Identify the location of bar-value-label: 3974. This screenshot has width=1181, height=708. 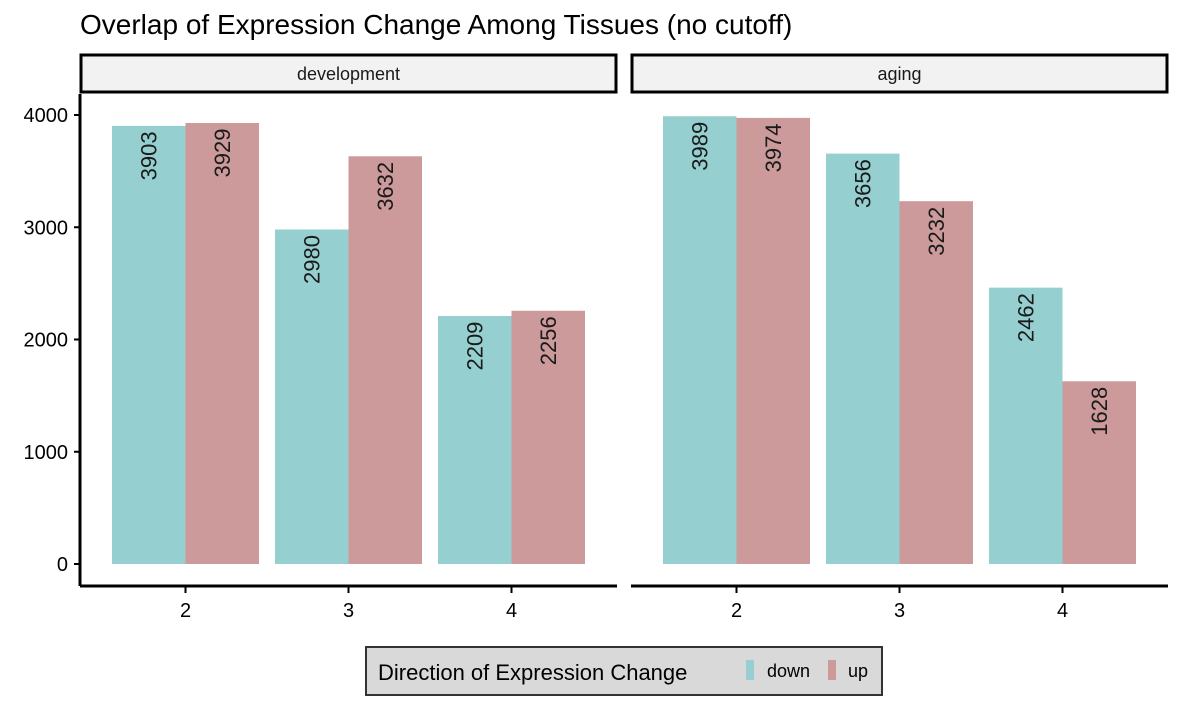
(773, 147).